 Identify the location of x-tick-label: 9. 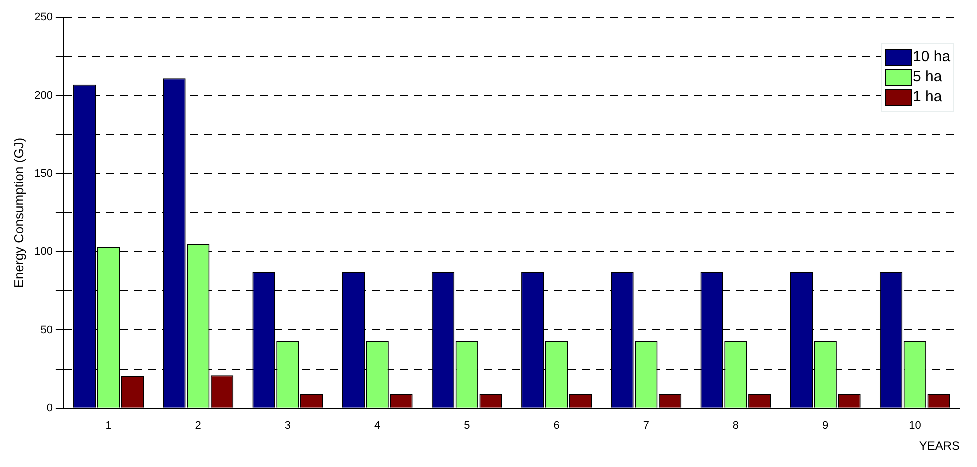
(825, 426).